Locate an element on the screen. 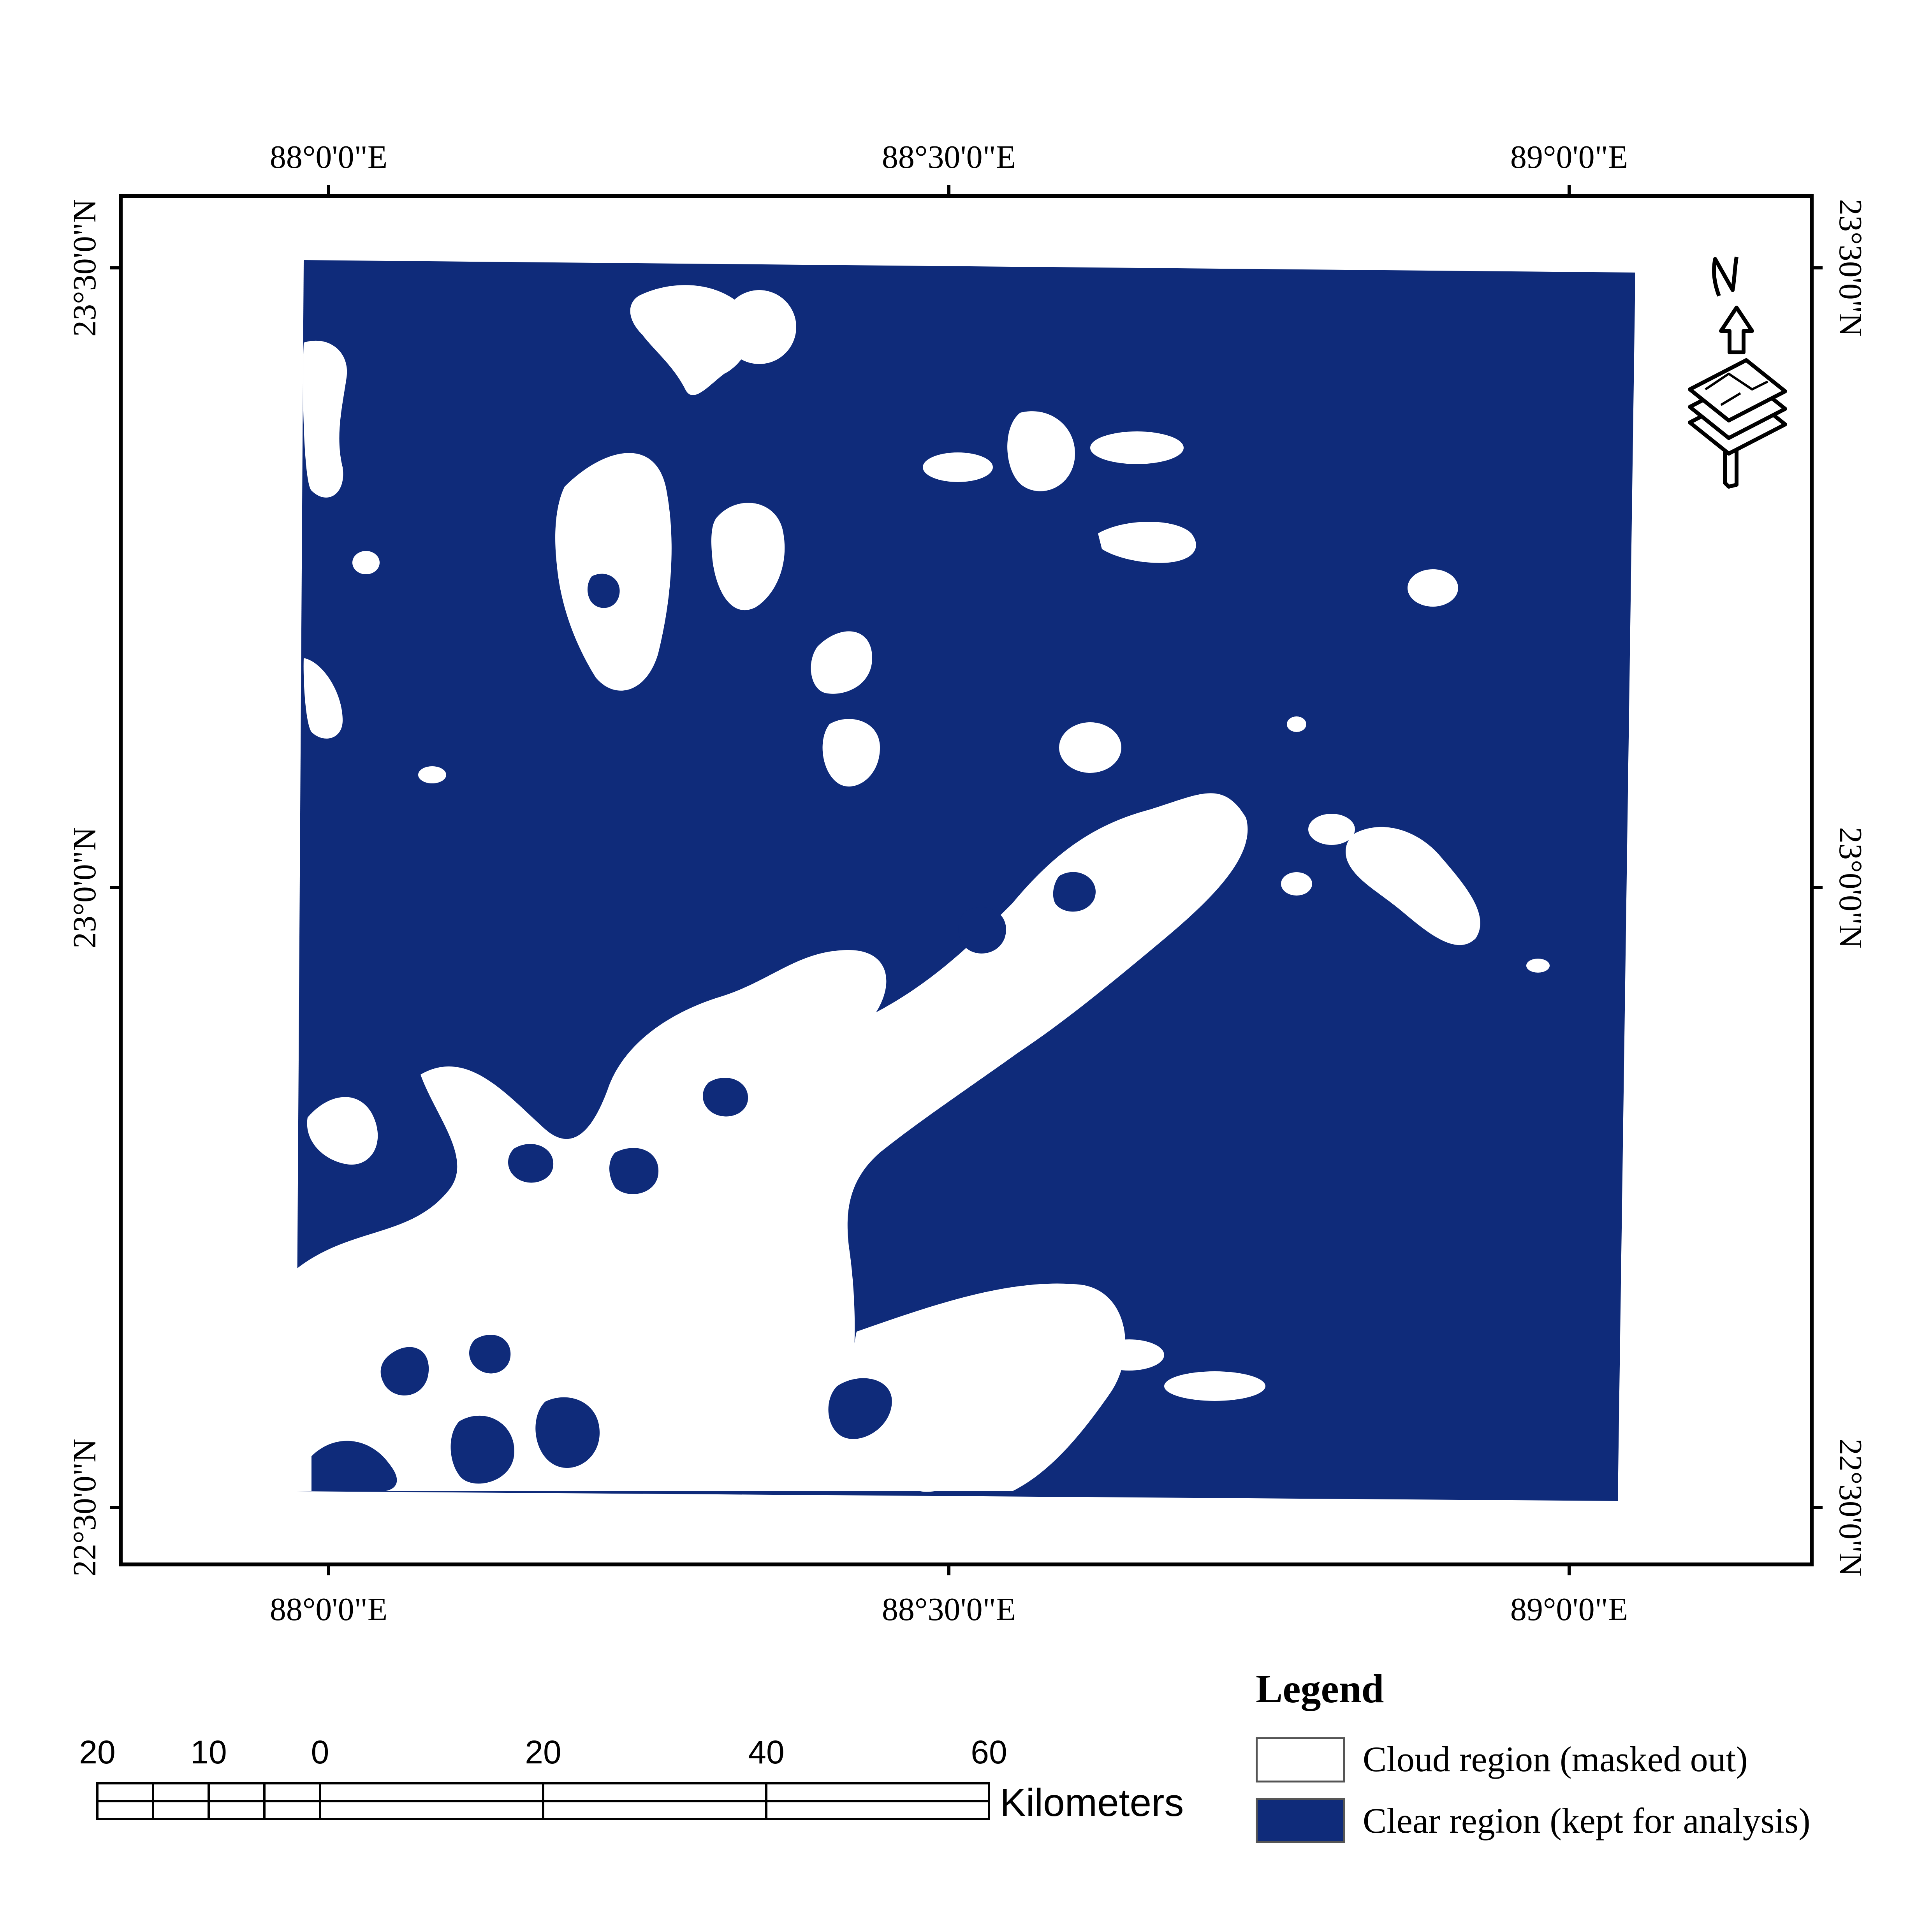 This screenshot has height=1932, width=1932. lon-label-bottom-2: 88°30'0"E is located at coordinates (949, 1609).